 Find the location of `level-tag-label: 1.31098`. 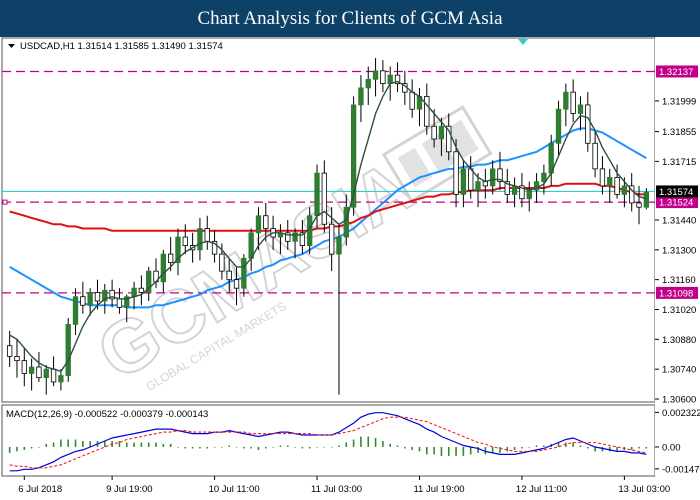

level-tag-label: 1.31098 is located at coordinates (676, 293).